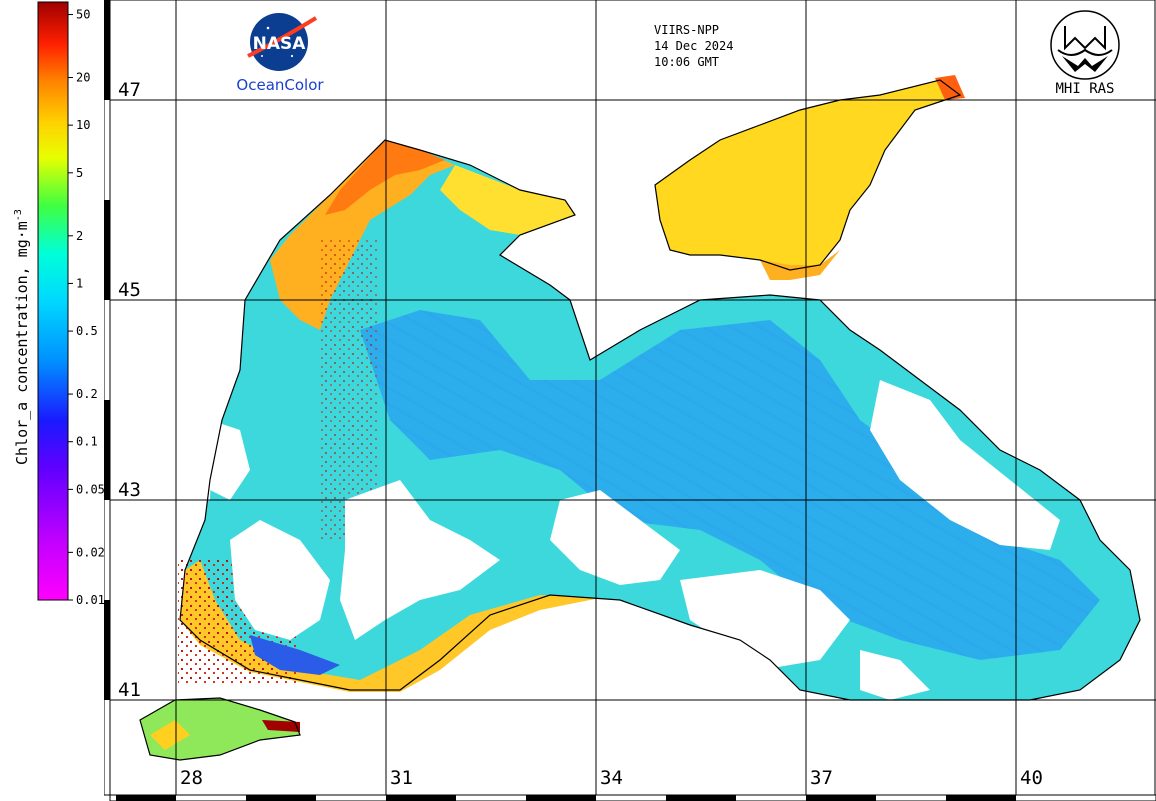  Describe the element at coordinates (129, 390) in the screenshot. I see `latitude-labels: 47 45 43 41` at that location.